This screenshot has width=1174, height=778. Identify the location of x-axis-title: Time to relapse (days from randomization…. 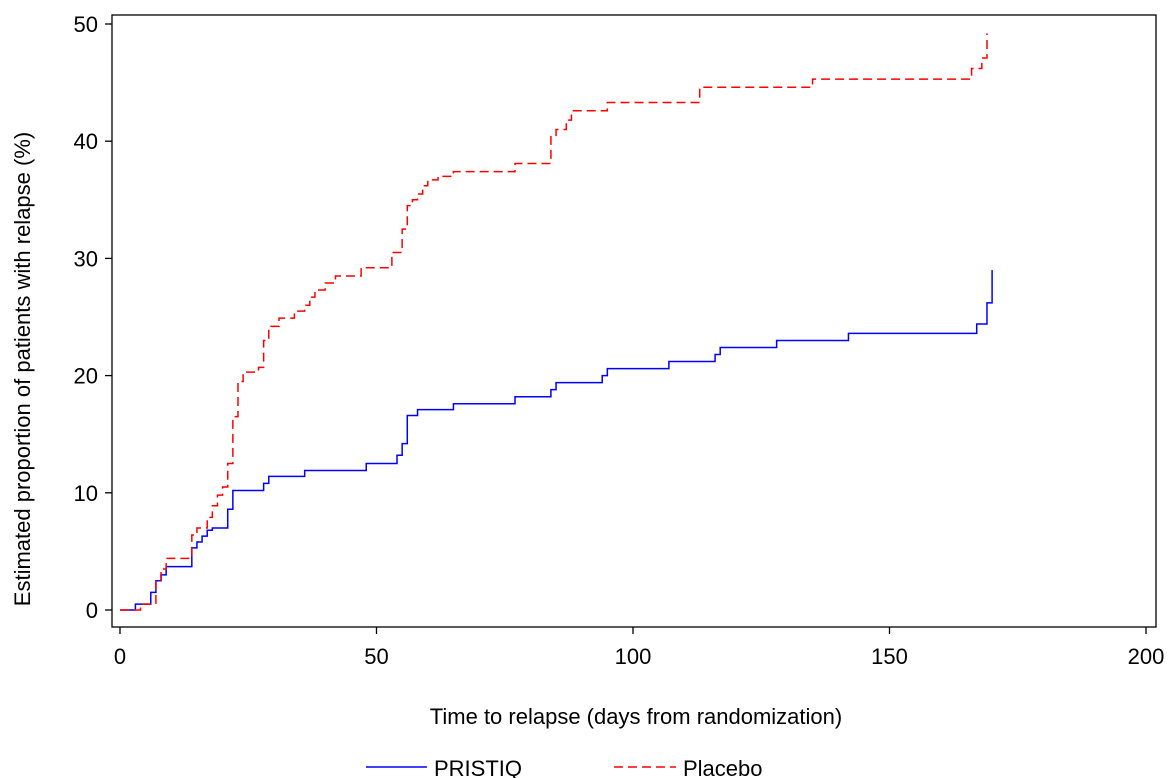
(636, 716).